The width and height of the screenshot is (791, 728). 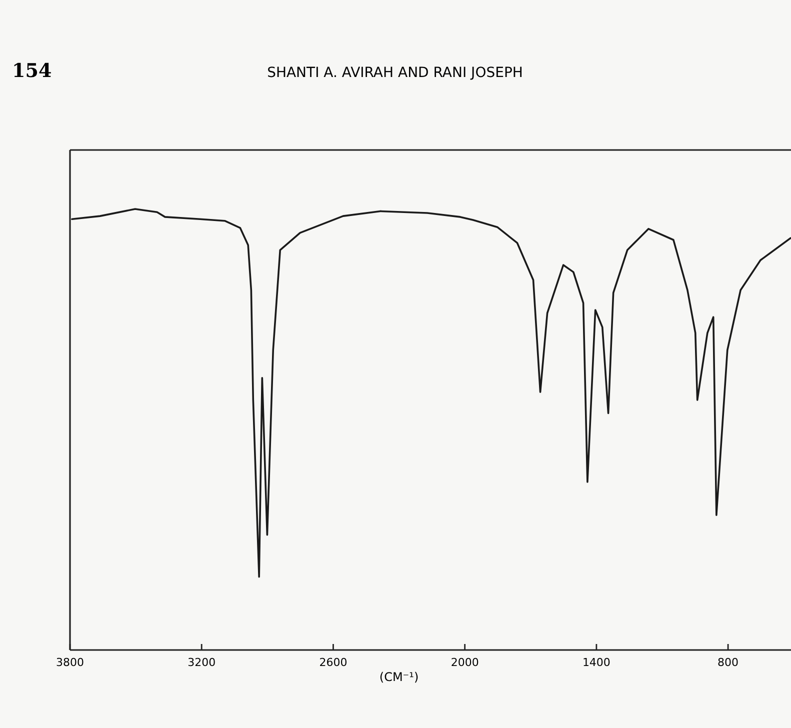 What do you see at coordinates (70, 662) in the screenshot?
I see `x-tick-label: 3800` at bounding box center [70, 662].